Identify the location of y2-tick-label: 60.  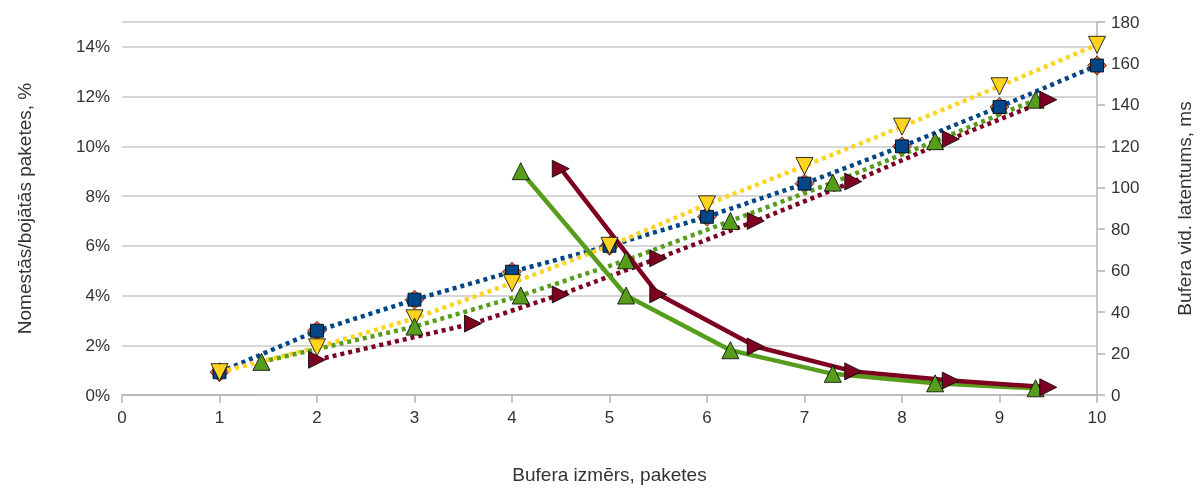
(1120, 271).